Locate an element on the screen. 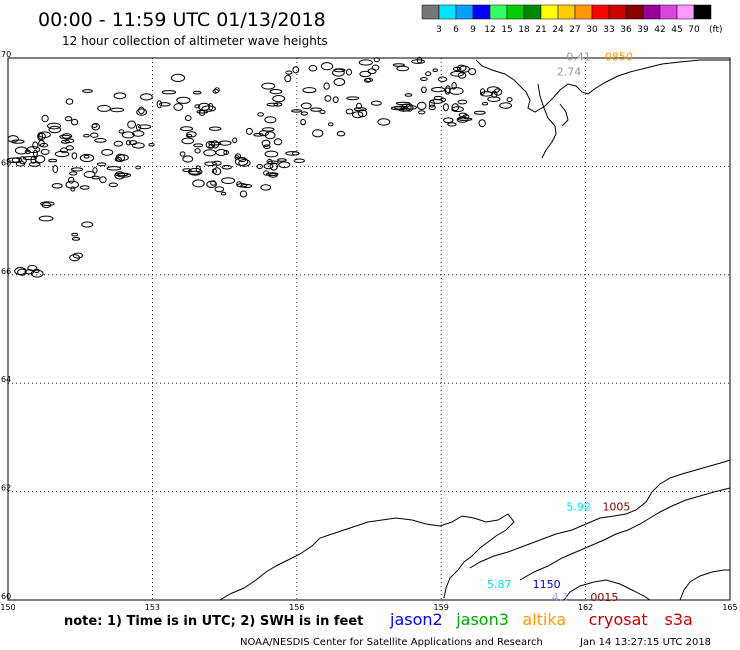 The width and height of the screenshot is (740, 650). track-label: 4.1 is located at coordinates (561, 597).